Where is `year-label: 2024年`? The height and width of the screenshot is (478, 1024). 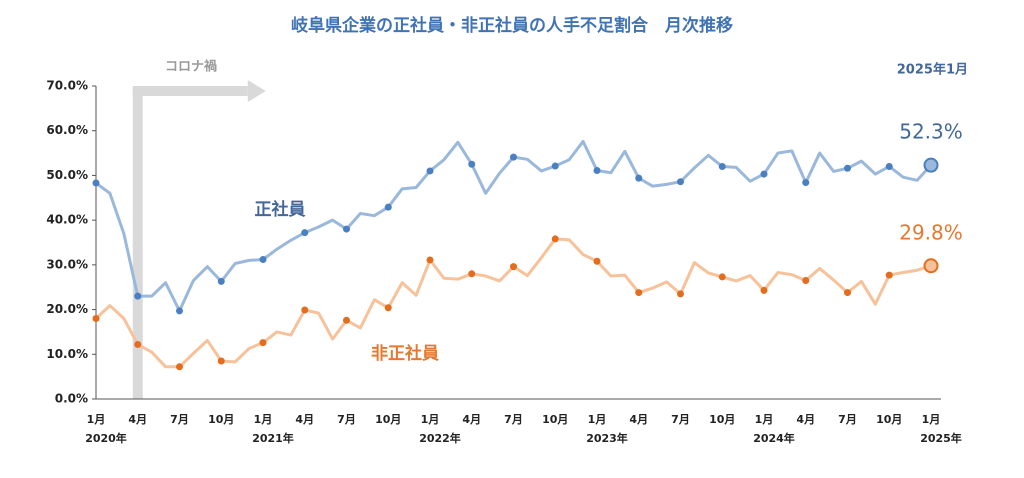 year-label: 2024年 is located at coordinates (774, 438).